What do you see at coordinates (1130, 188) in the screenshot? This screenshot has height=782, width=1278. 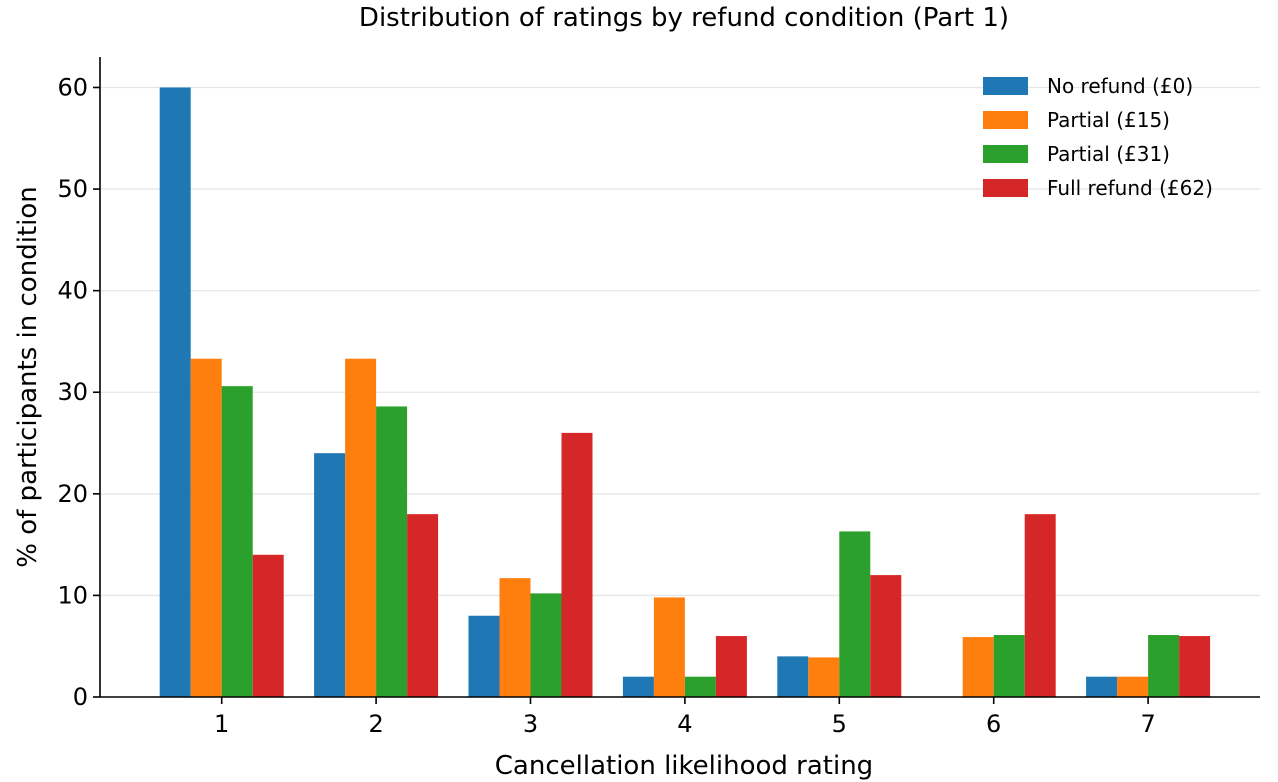 I see `legend-label: Full refund (£62)` at bounding box center [1130, 188].